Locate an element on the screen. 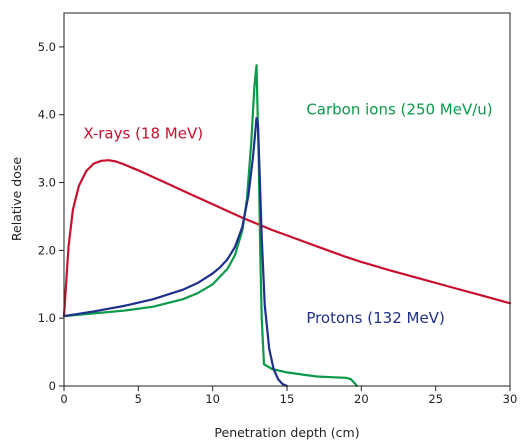 The height and width of the screenshot is (442, 521). x-tick-label: 0 is located at coordinates (63, 399).